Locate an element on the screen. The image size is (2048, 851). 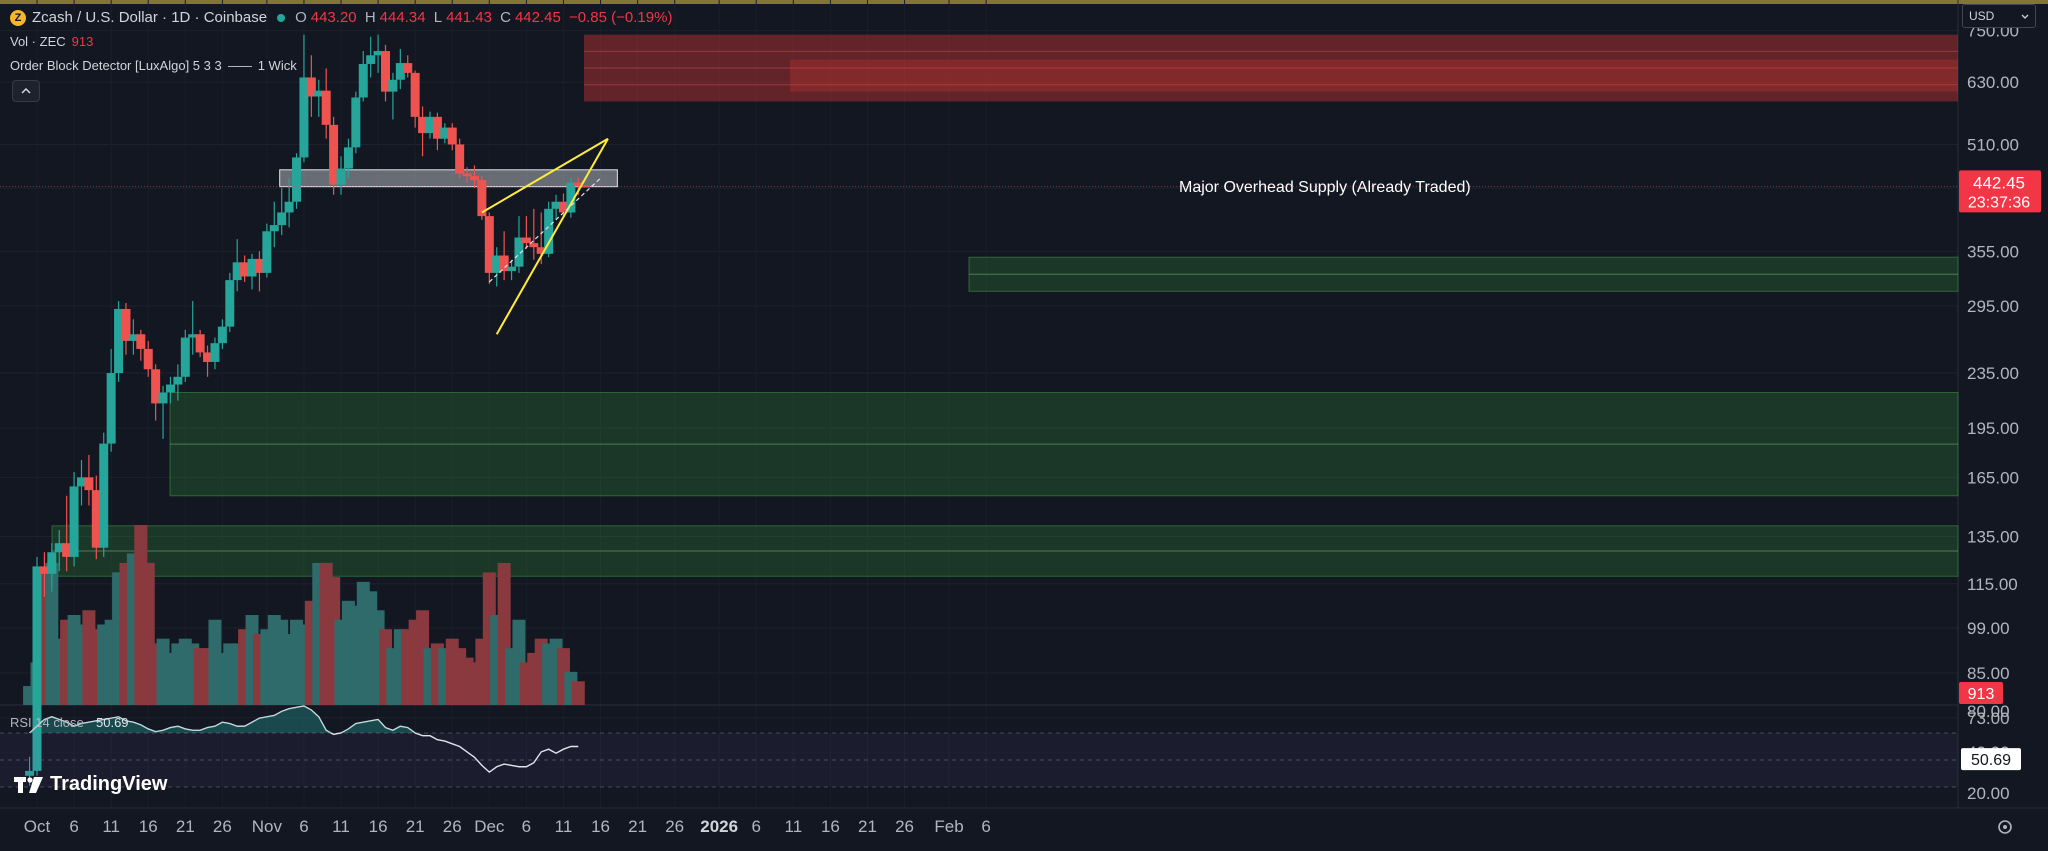
rsi-layer: RSI 14 close 50.69 is located at coordinates (979, 746).